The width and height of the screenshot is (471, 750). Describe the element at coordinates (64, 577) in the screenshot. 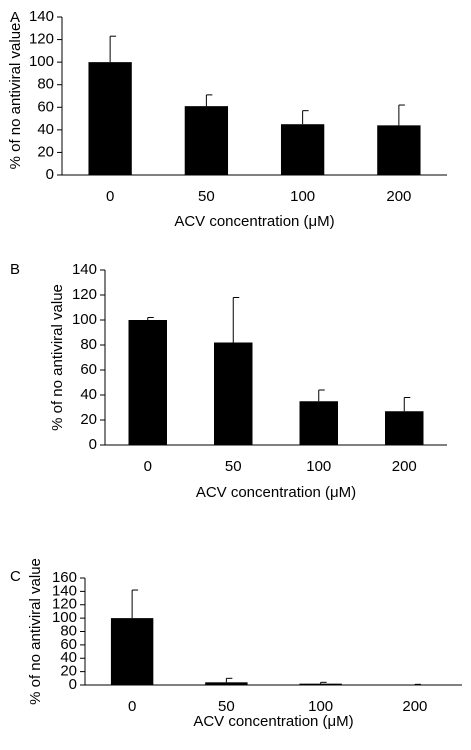

I see `y-tick-label: 160` at that location.